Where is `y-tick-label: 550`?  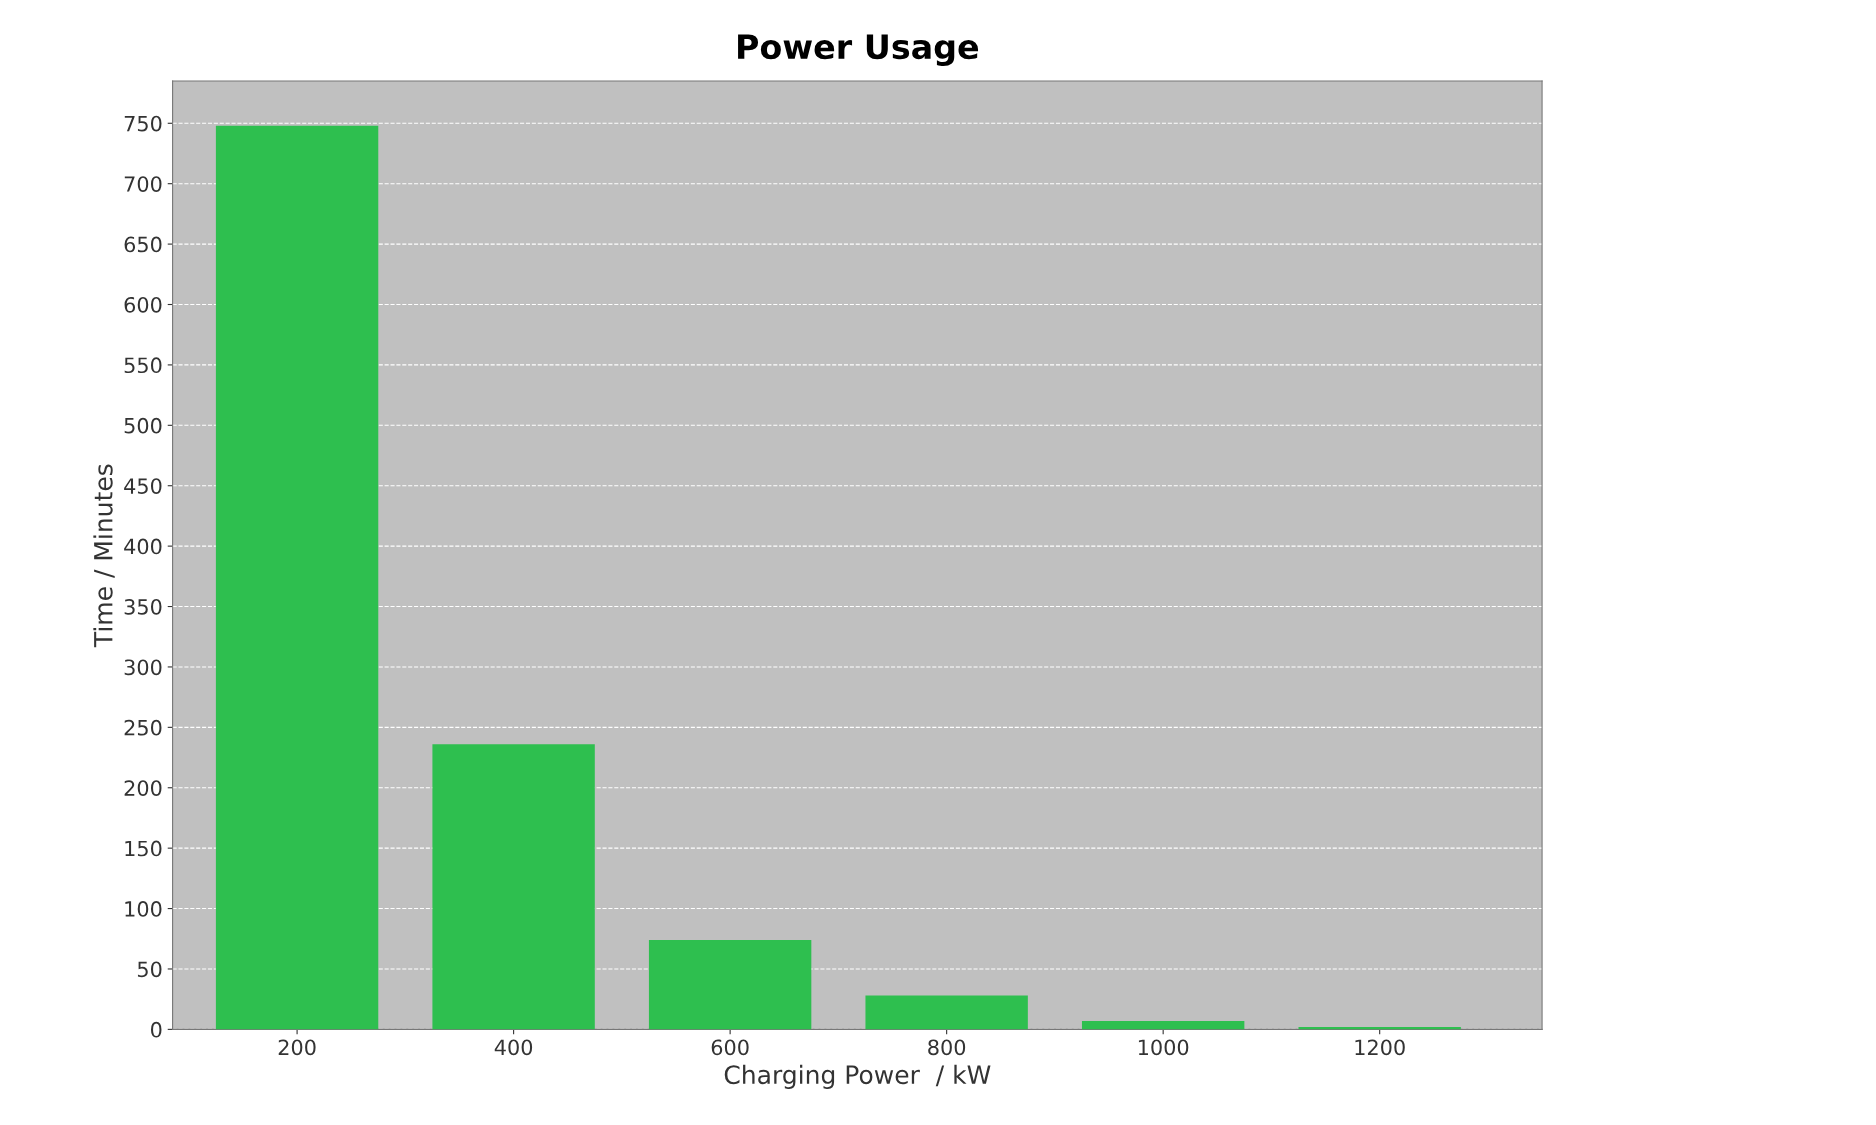
y-tick-label: 550 is located at coordinates (143, 365).